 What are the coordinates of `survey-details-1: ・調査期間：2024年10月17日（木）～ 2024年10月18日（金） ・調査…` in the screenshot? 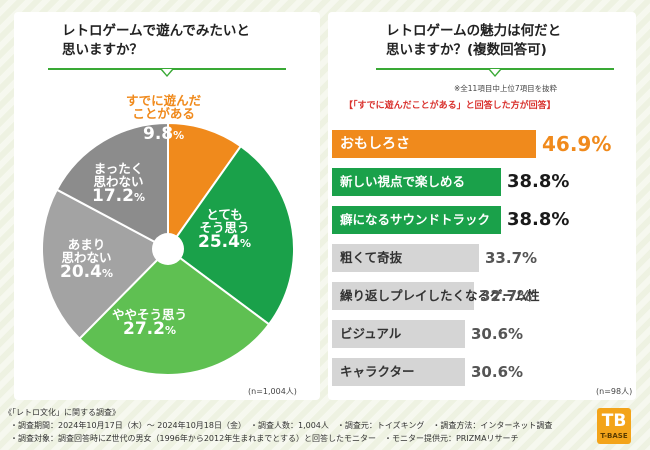 It's located at (281, 425).